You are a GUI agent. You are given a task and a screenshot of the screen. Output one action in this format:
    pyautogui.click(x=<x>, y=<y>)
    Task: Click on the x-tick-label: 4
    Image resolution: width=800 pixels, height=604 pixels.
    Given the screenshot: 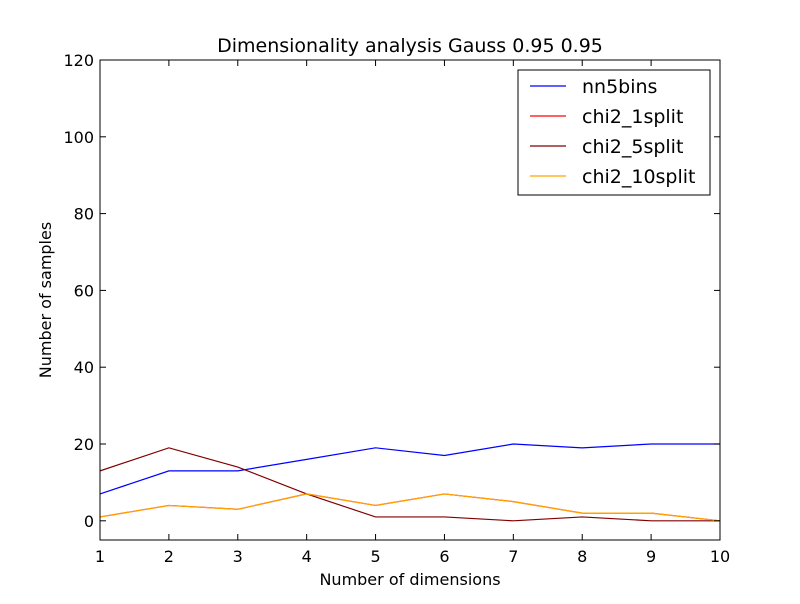 What is the action you would take?
    pyautogui.click(x=307, y=556)
    